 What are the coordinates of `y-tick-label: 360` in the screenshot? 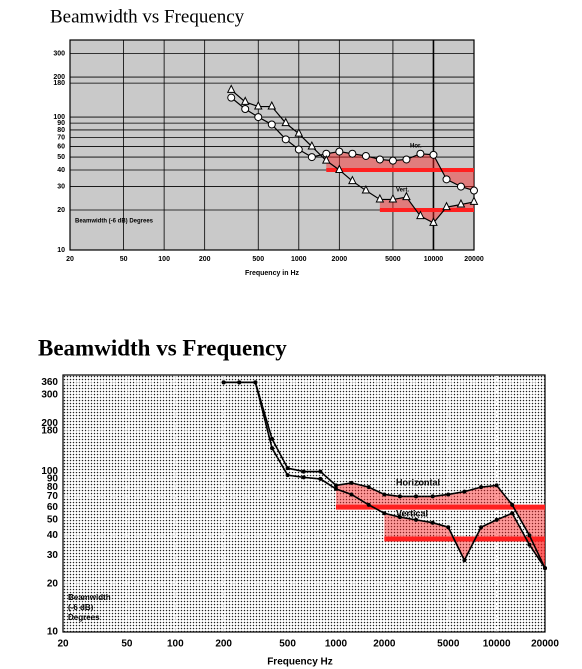 It's located at (49, 382).